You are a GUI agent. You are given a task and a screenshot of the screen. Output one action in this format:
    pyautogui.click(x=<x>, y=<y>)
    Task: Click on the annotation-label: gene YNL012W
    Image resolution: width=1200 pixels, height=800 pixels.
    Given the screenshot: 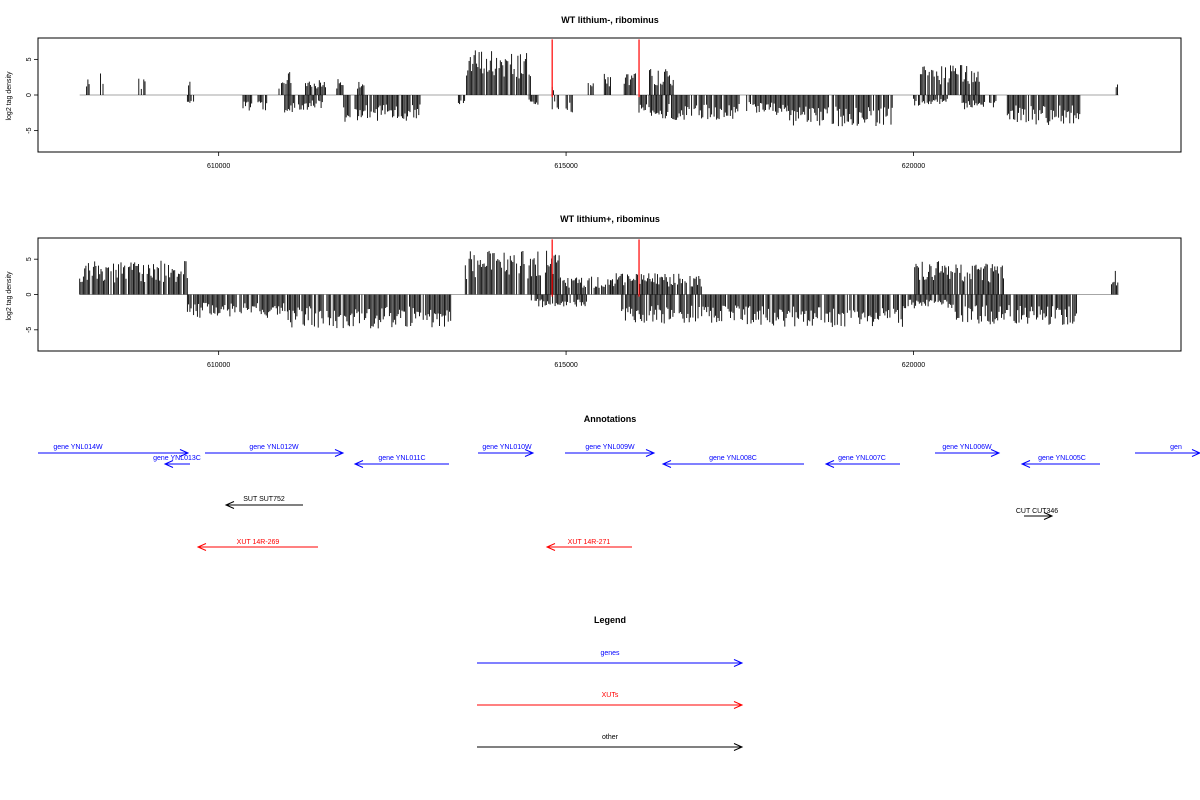 What is the action you would take?
    pyautogui.click(x=274, y=447)
    